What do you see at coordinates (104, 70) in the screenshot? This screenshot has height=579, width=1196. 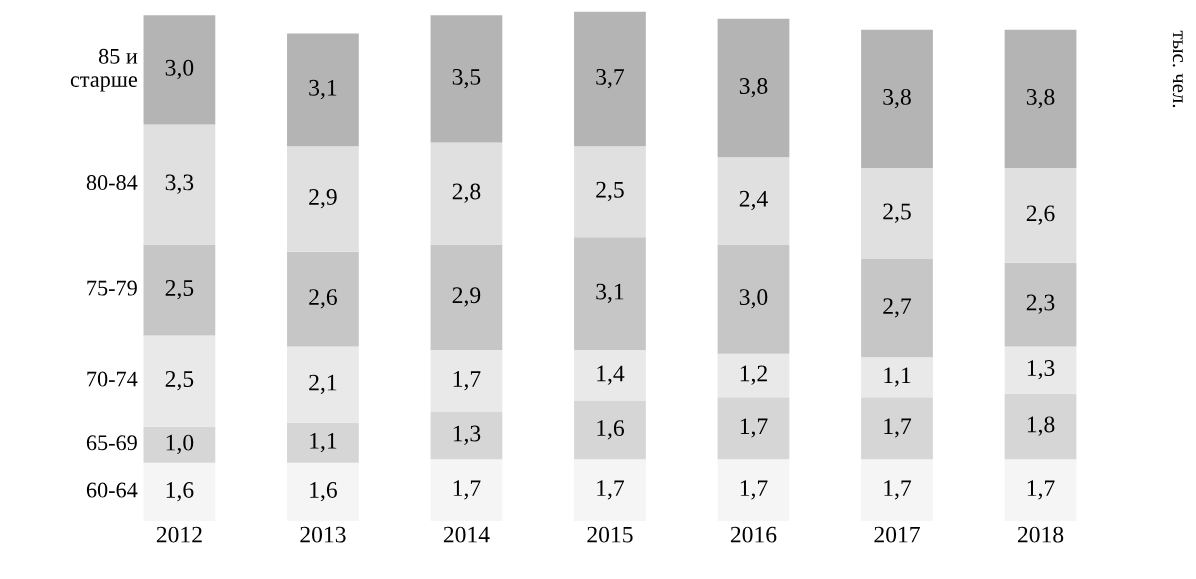 I see `series-label: 85 и старше` at bounding box center [104, 70].